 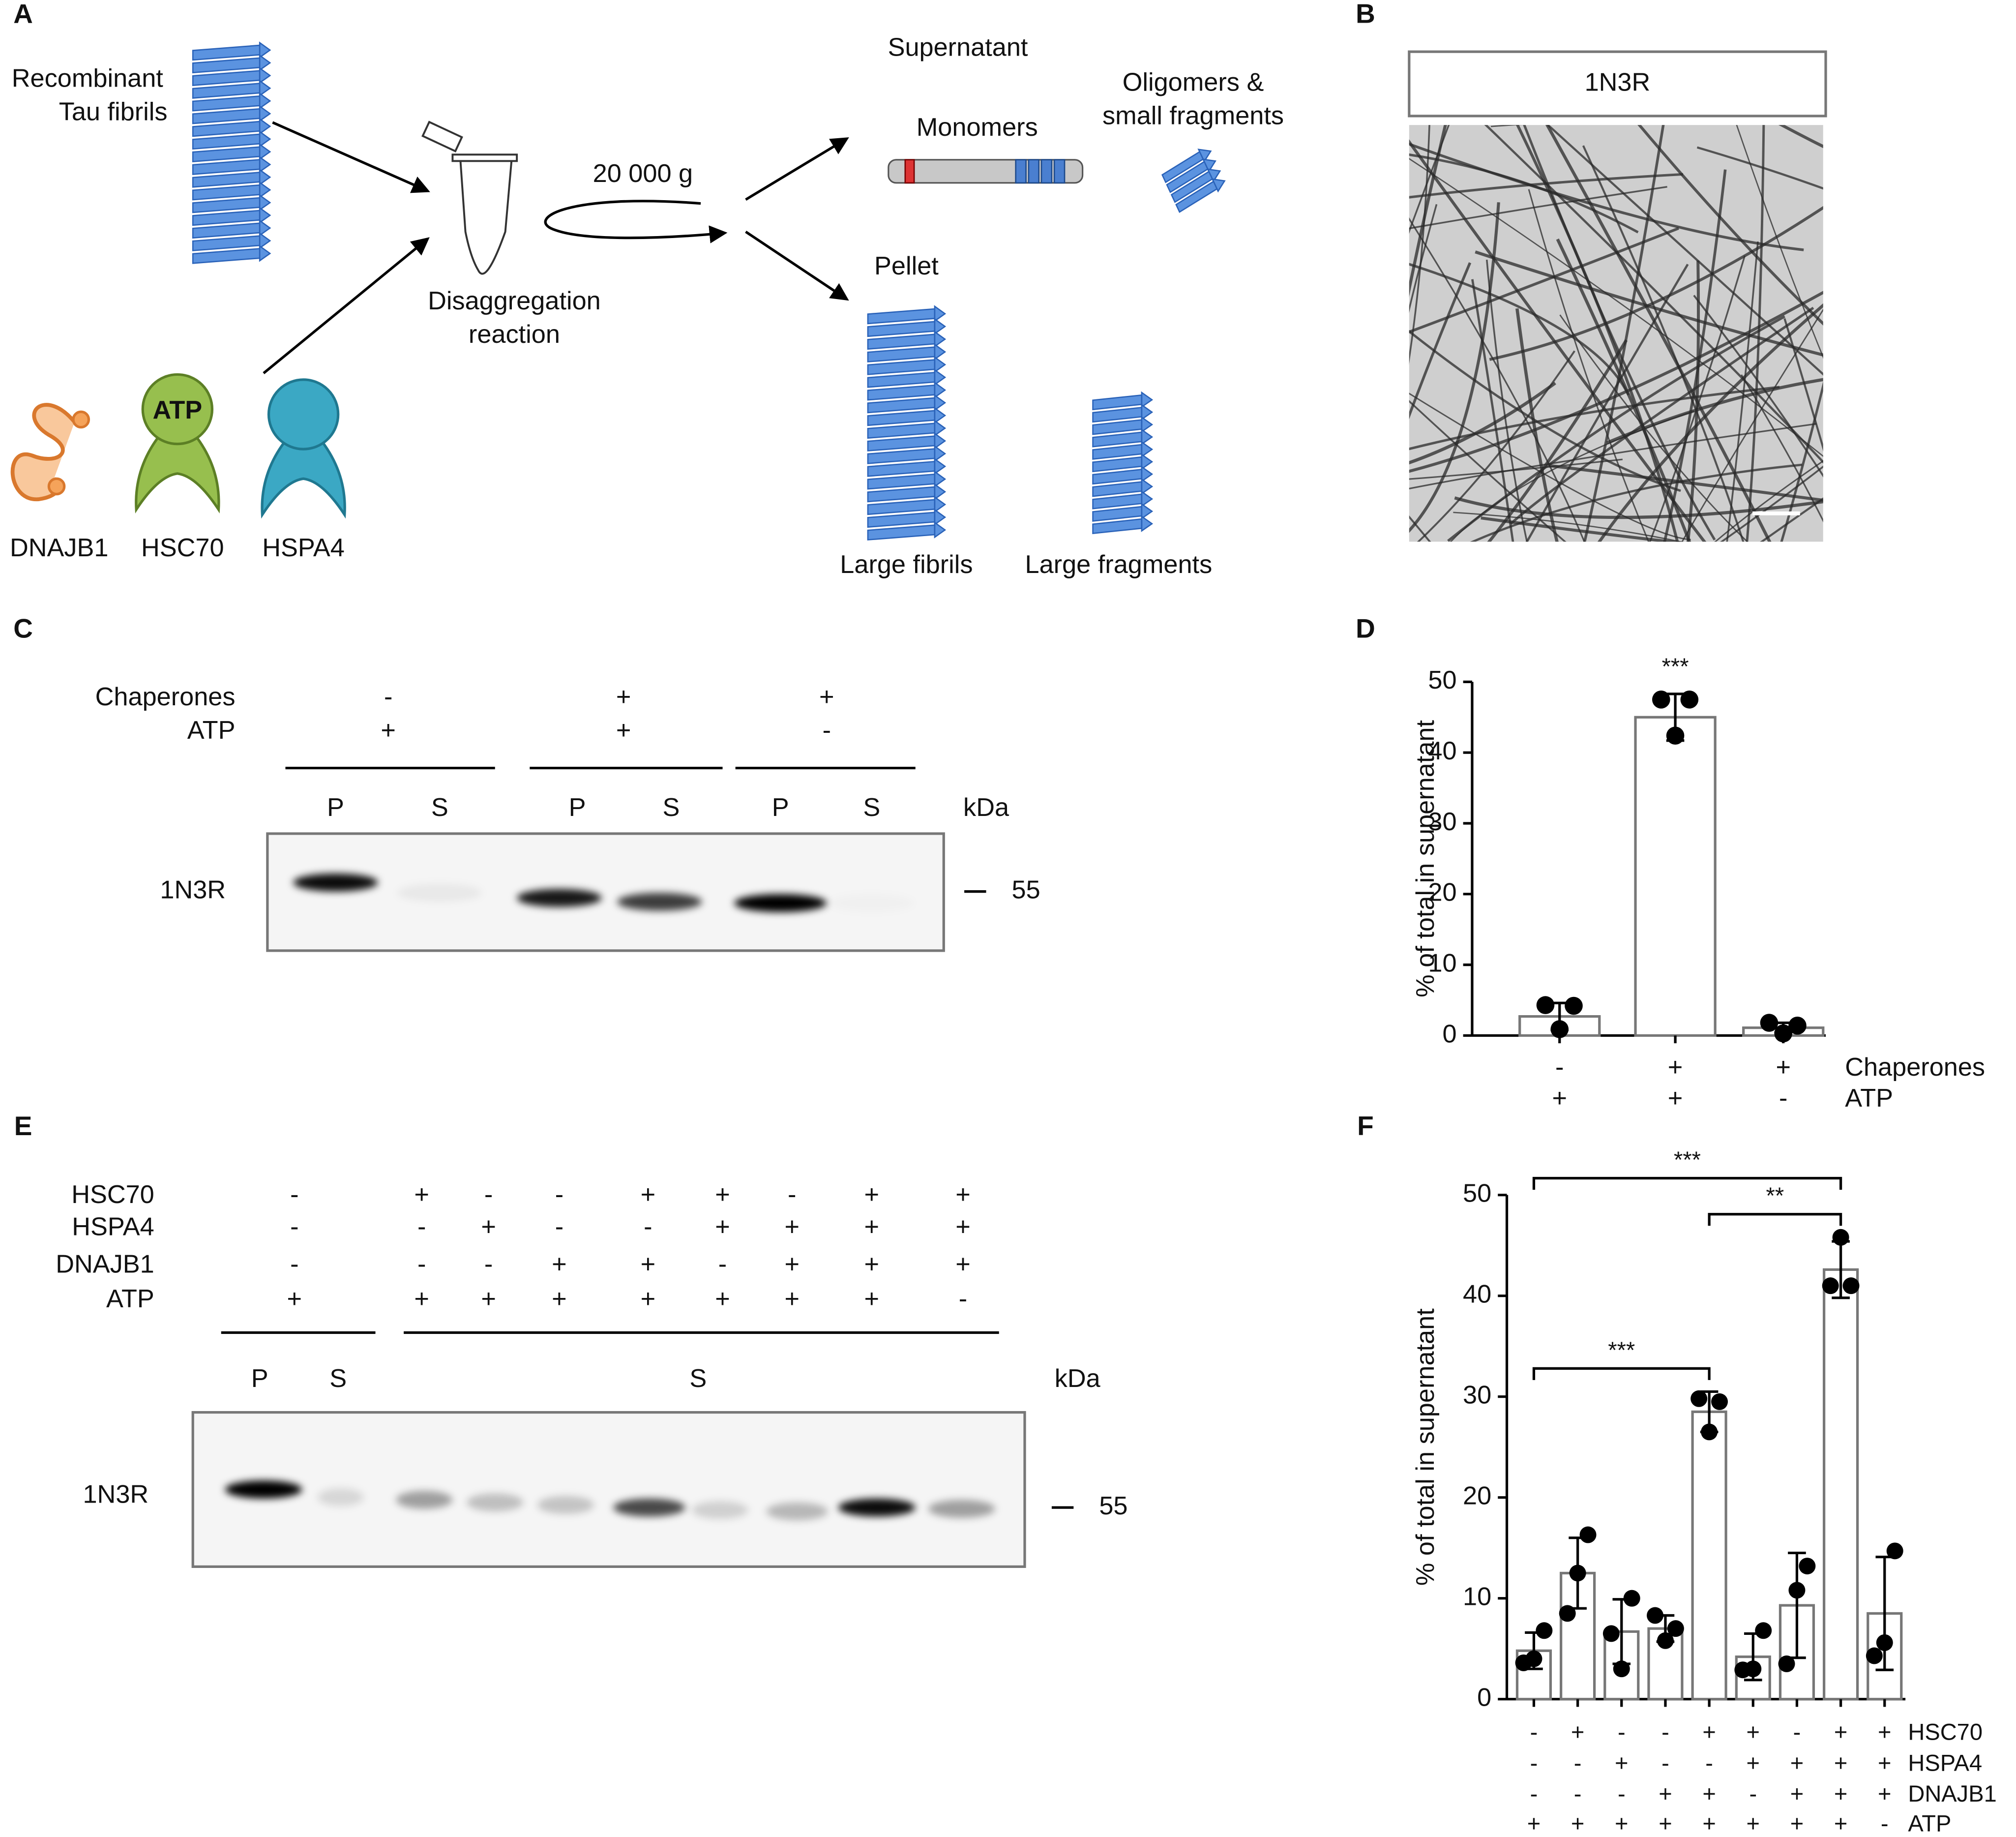 What do you see at coordinates (780, 807) in the screenshot?
I see `lane-label: P` at bounding box center [780, 807].